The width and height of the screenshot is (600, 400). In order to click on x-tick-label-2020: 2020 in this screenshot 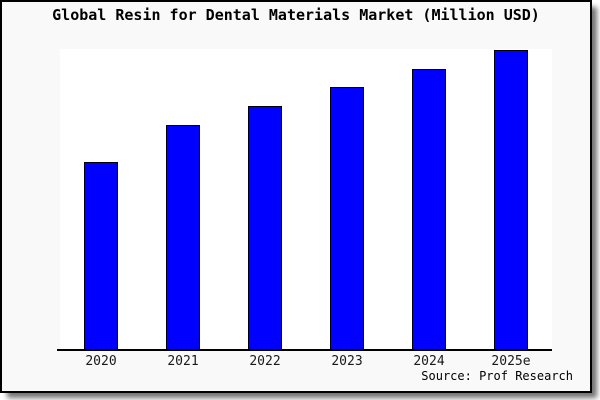, I will do `click(101, 361)`.